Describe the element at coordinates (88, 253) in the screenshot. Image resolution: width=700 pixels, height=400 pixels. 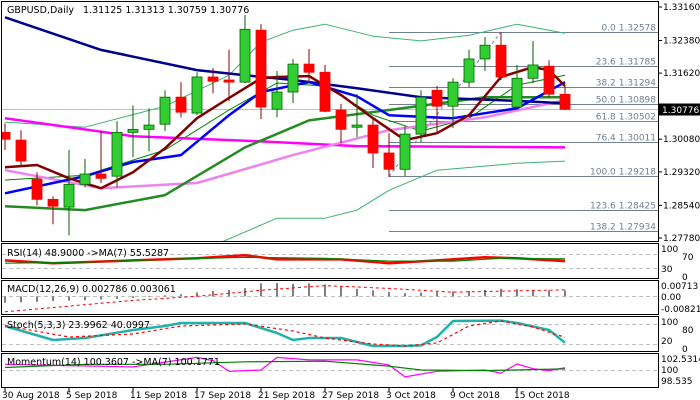
I see `rsi-label: RSI(14) 48.9000 ->MA(7) 55.5287` at that location.